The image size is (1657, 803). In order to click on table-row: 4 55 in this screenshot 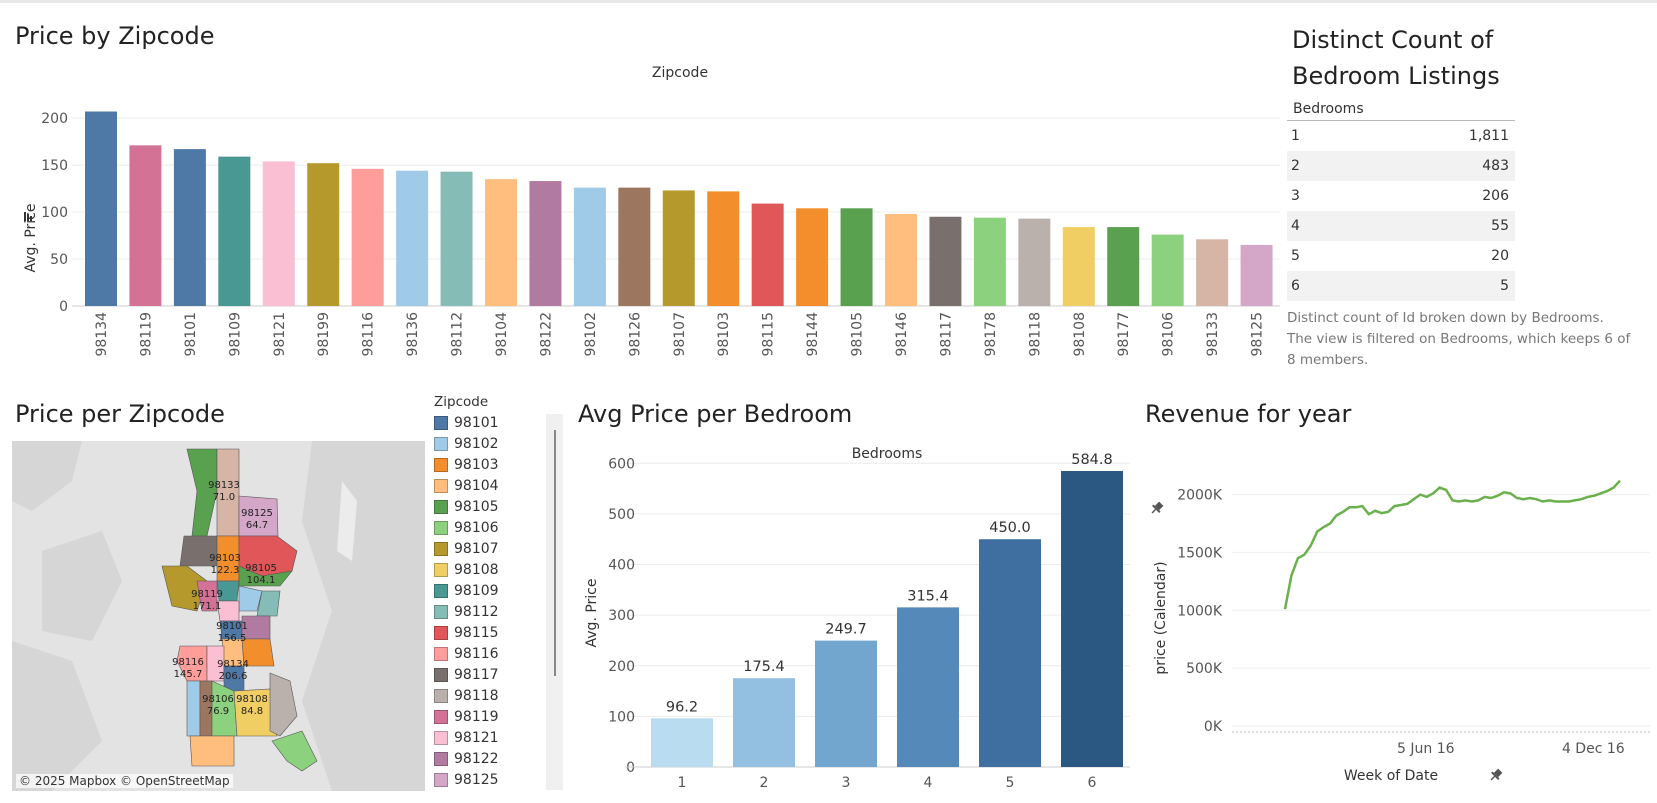, I will do `click(1401, 226)`.